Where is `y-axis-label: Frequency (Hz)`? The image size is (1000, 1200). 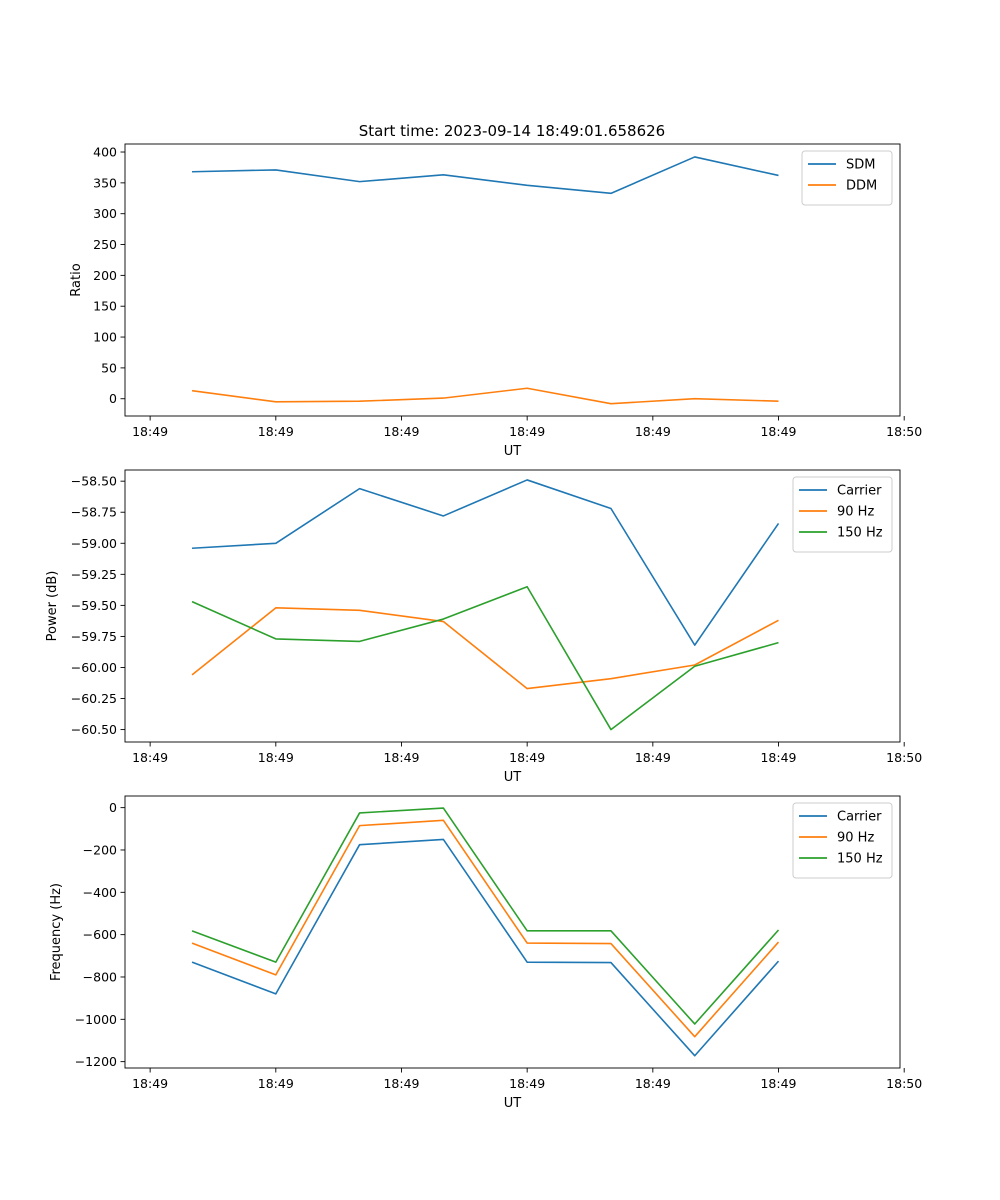 y-axis-label: Frequency (Hz) is located at coordinates (56, 932).